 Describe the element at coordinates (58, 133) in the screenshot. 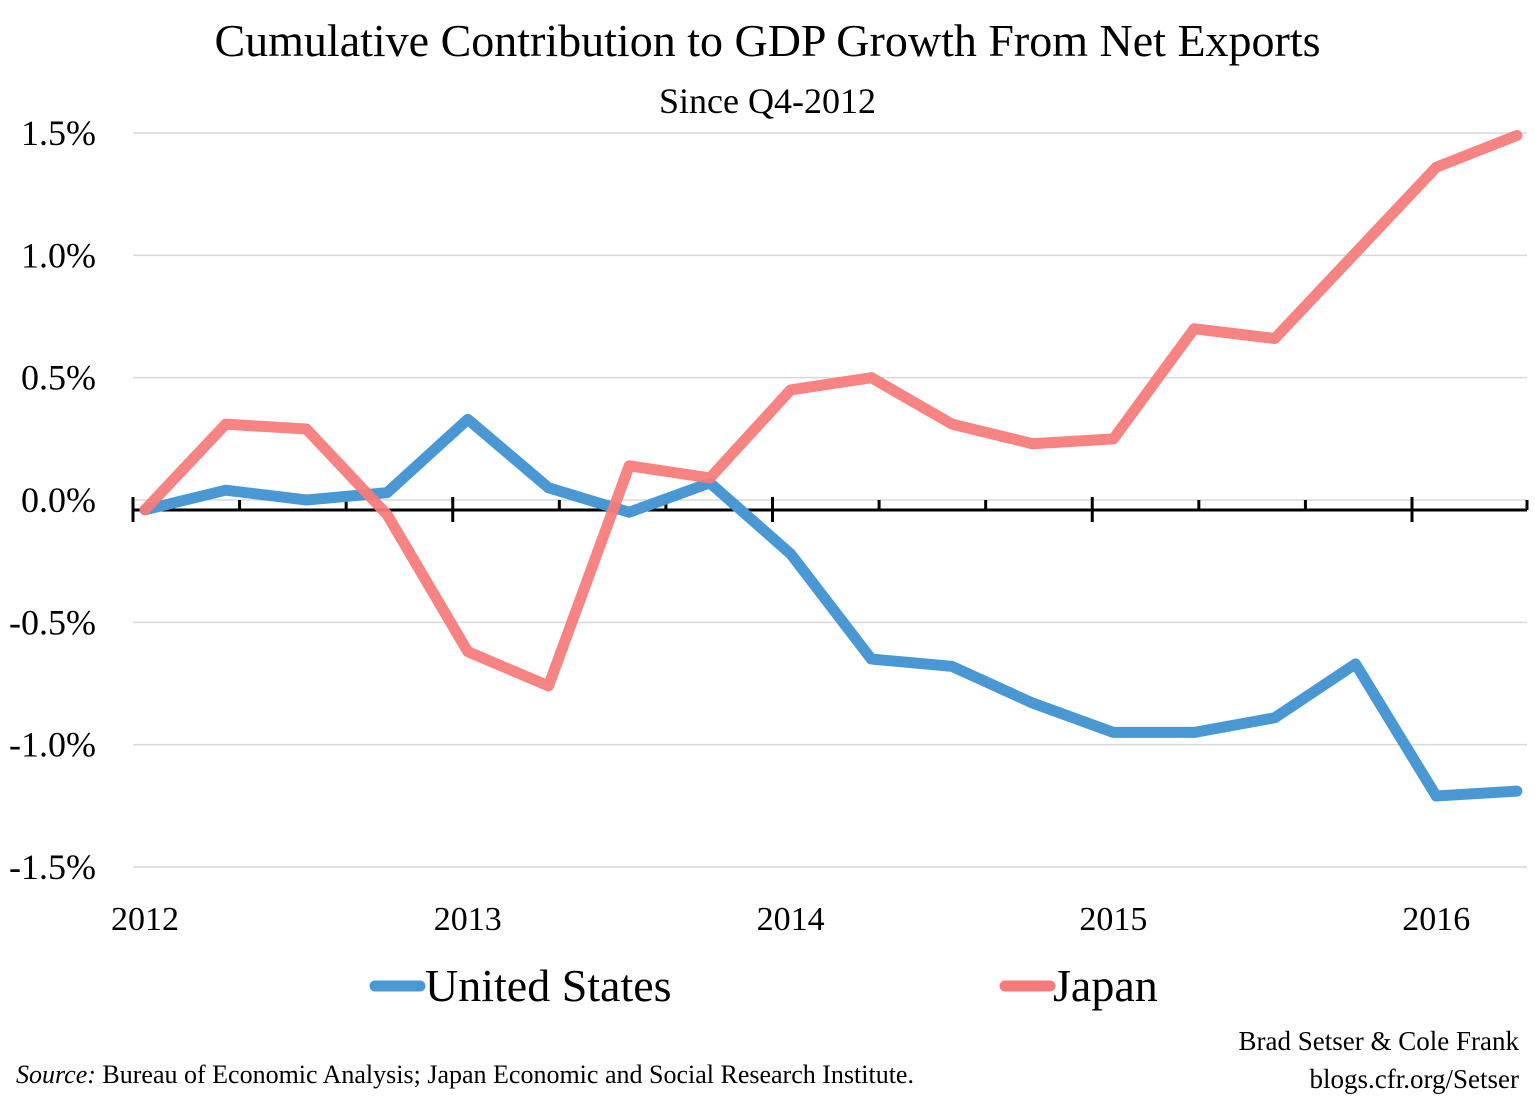

I see `y-tick-label: 1.5%` at that location.